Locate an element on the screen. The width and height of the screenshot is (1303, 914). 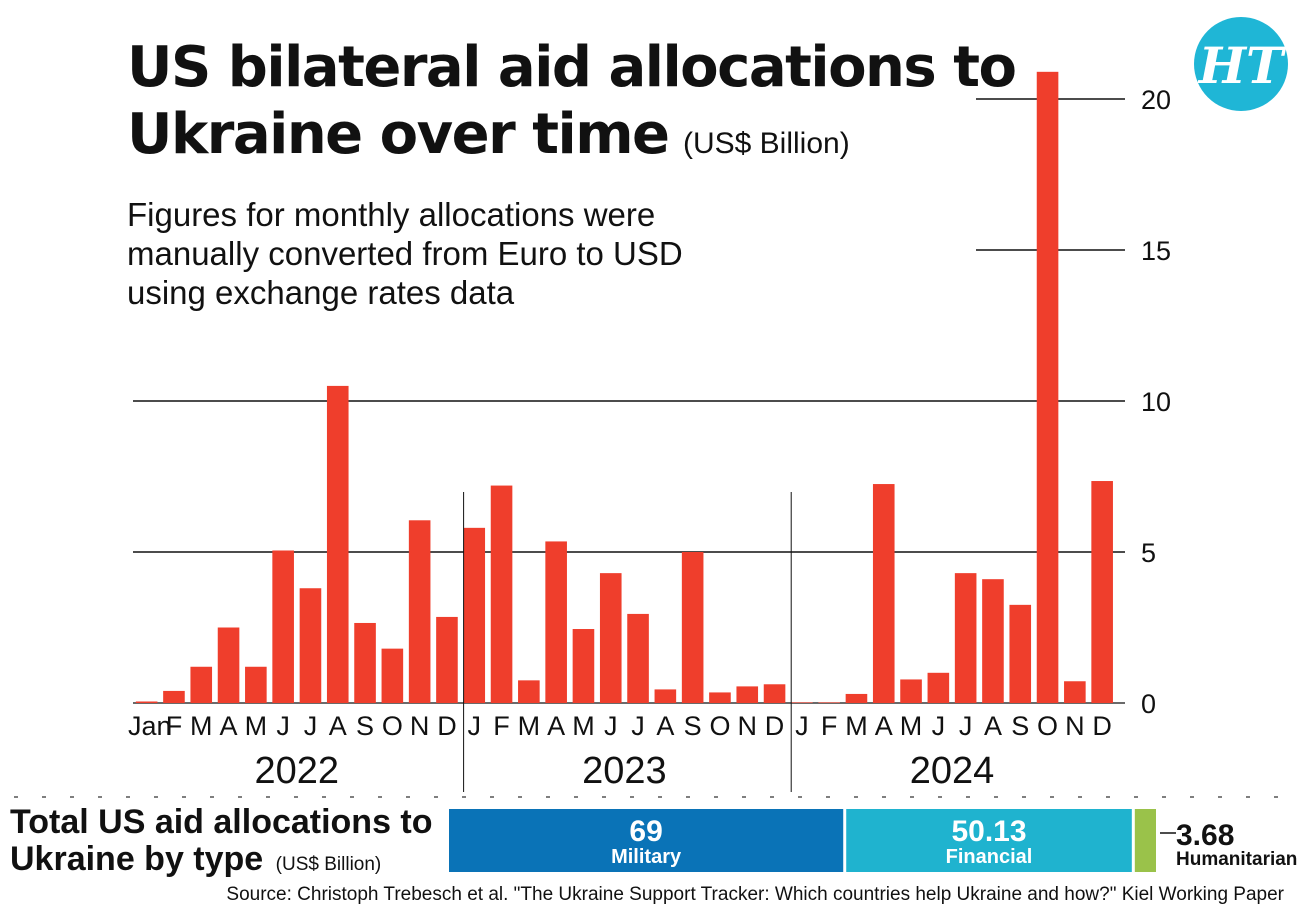
totals-segment-label: Humanitarian is located at coordinates (1236, 859).